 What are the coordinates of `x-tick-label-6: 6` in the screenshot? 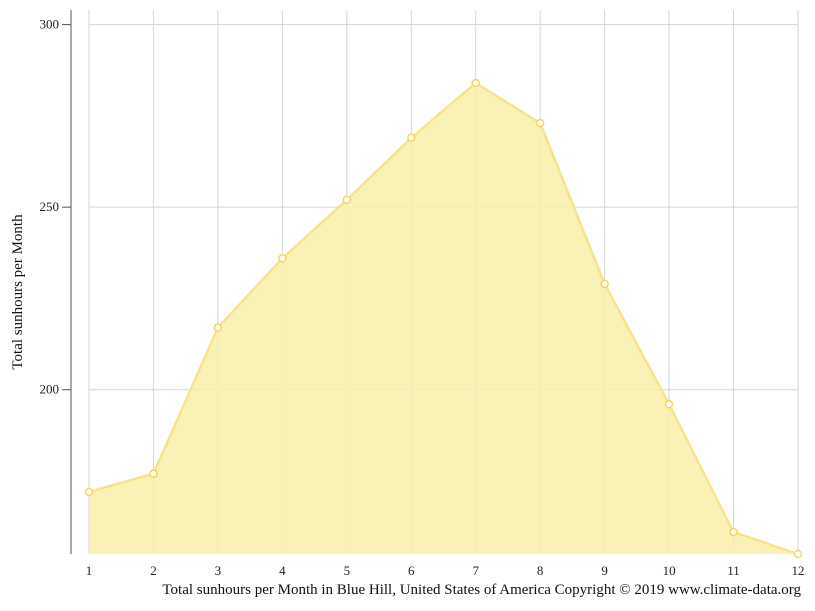 It's located at (411, 570).